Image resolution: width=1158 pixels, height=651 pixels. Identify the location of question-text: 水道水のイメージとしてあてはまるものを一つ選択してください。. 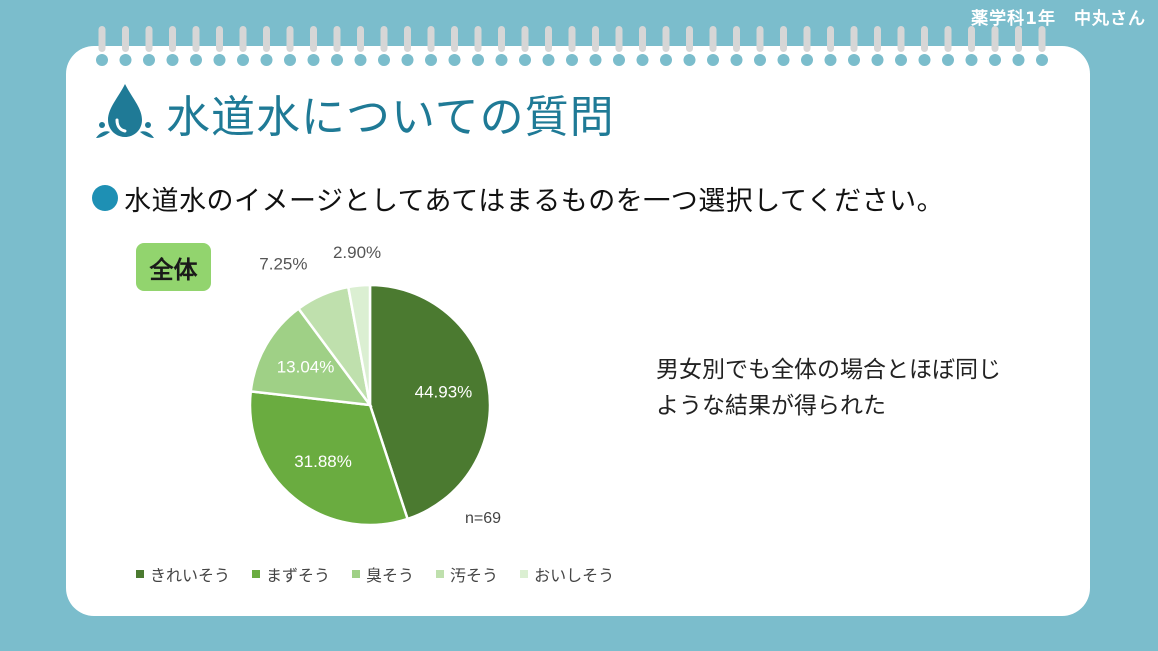
(534, 201).